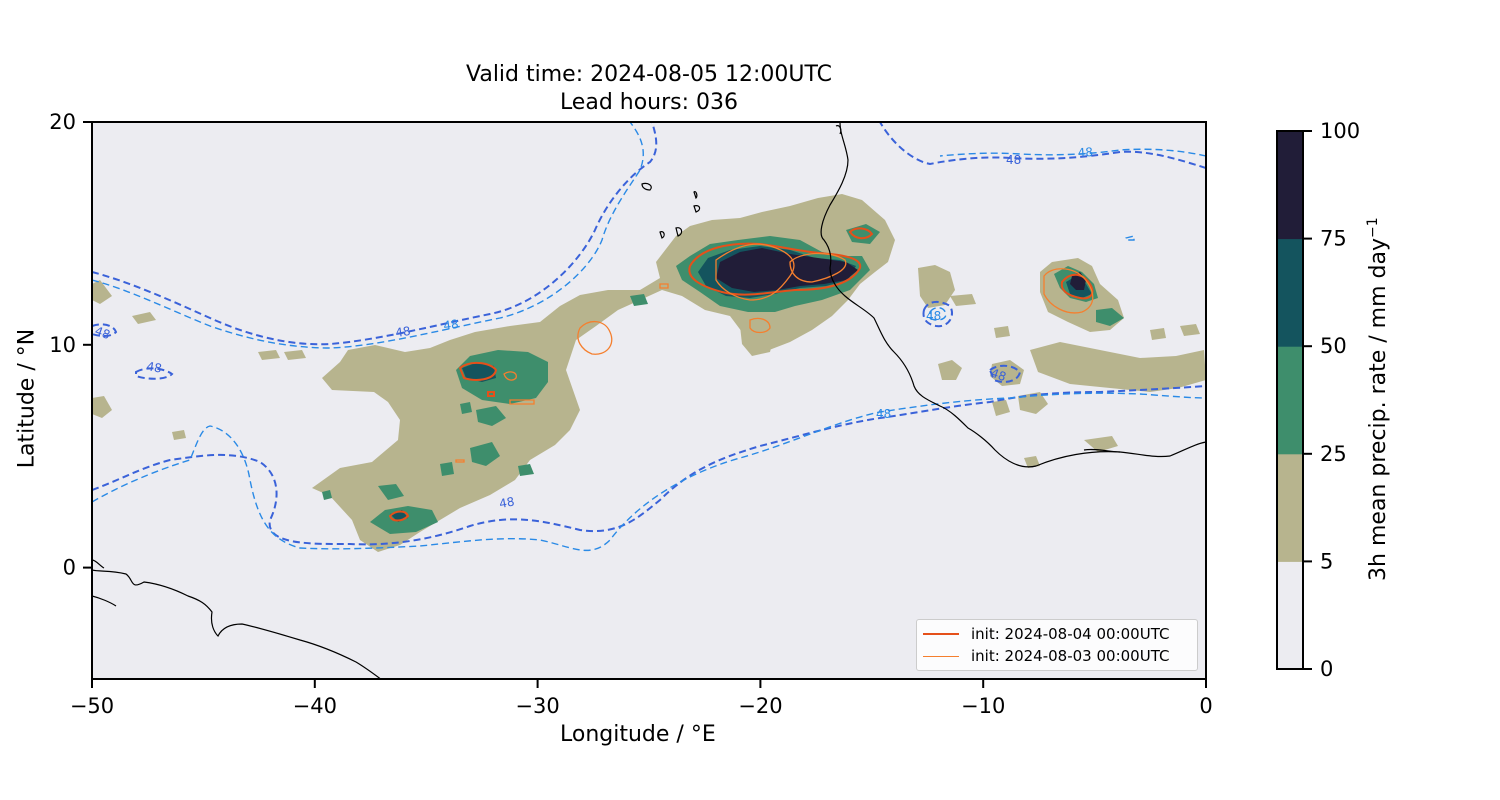 The image size is (1500, 800). I want to click on colorbar-tick-label: 5, so click(1326, 561).